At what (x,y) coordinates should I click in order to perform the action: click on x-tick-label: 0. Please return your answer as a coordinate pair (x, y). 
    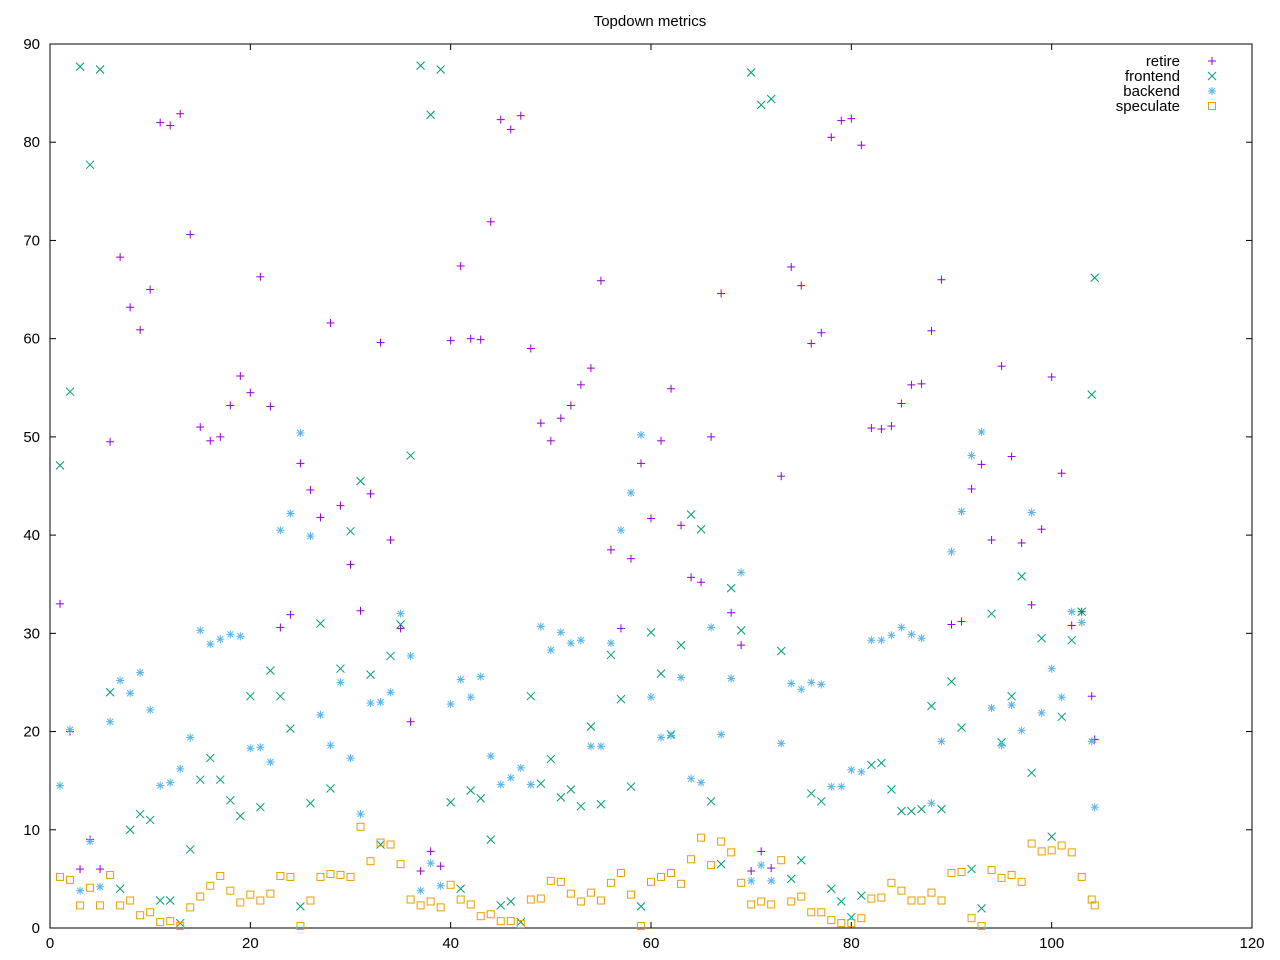
    Looking at the image, I should click on (50, 943).